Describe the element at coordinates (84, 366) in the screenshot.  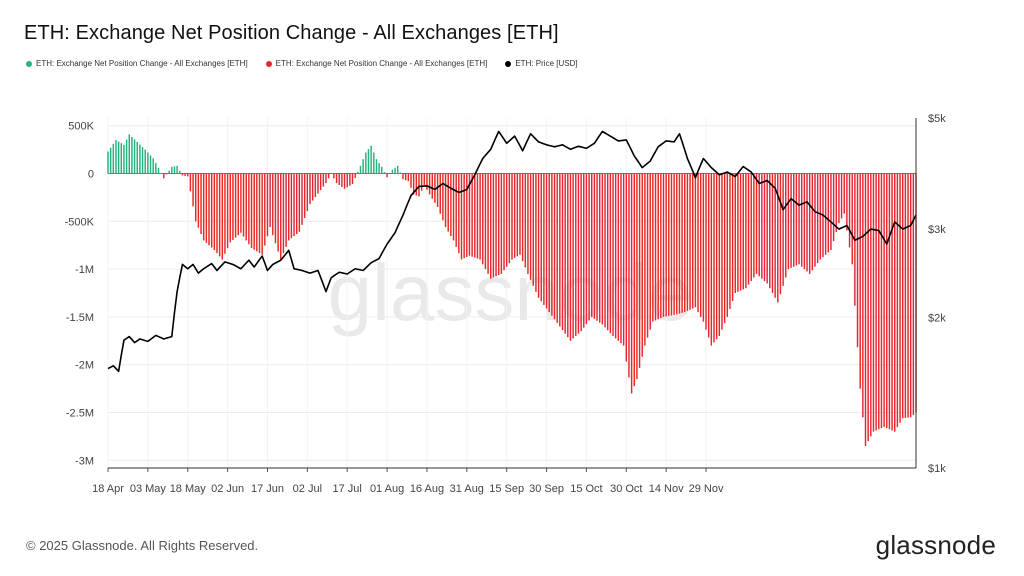
I see `y-tick-label: -2M` at that location.